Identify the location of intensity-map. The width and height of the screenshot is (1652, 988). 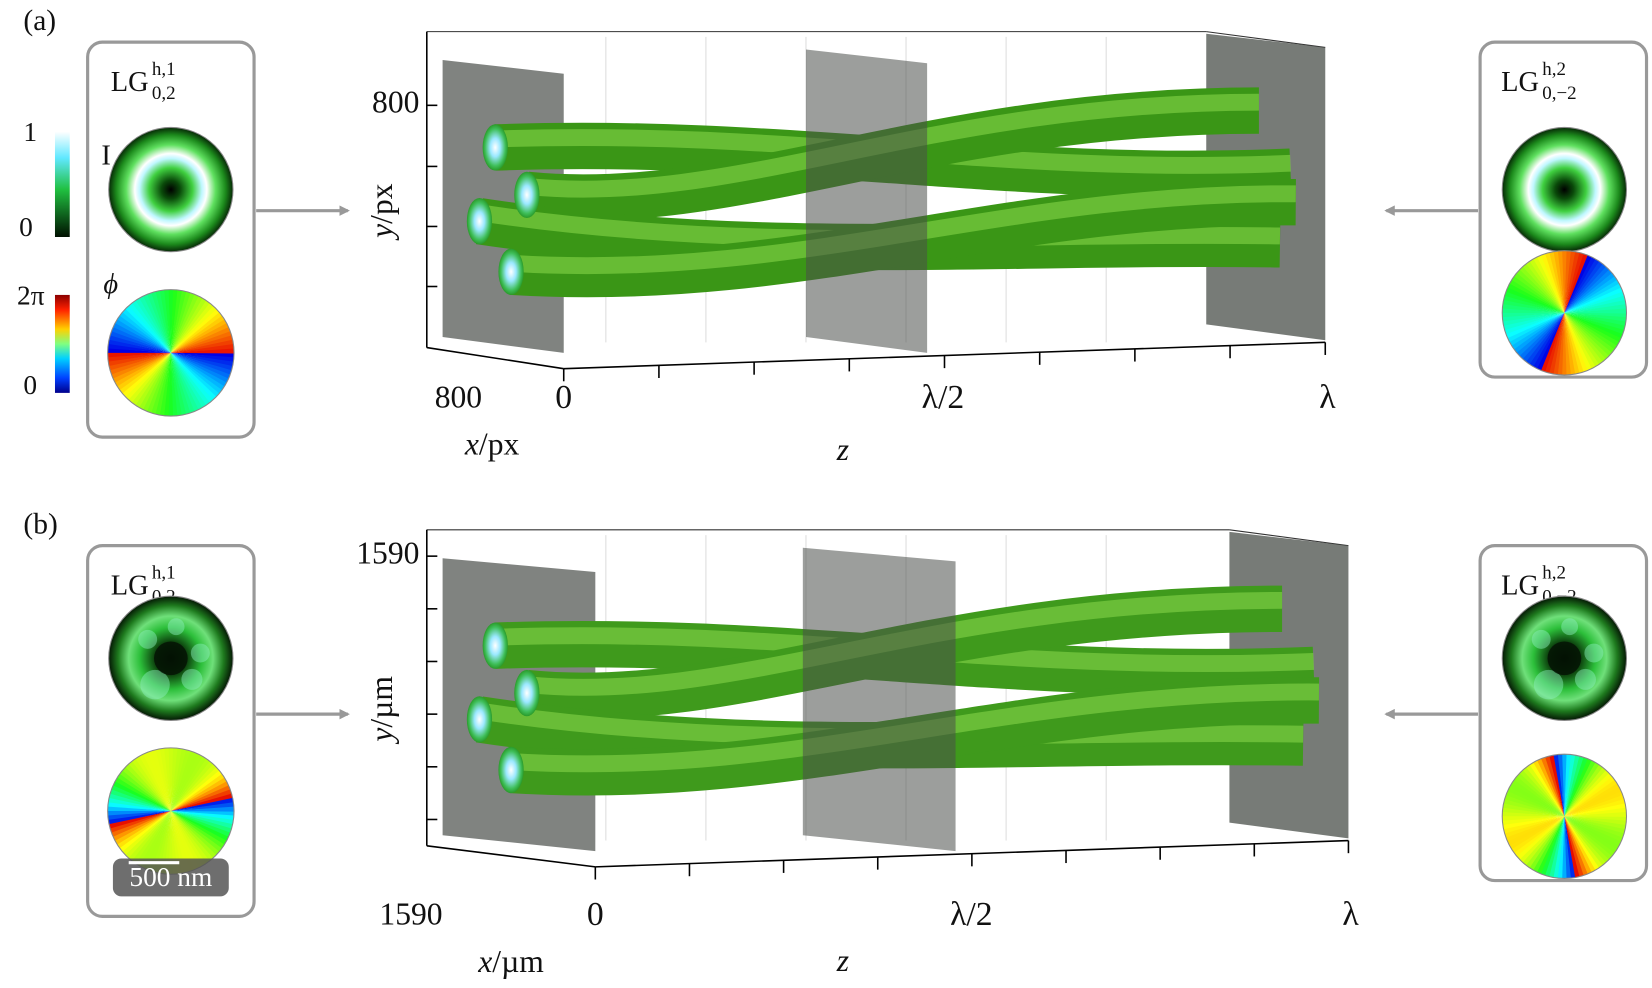
(1564, 189).